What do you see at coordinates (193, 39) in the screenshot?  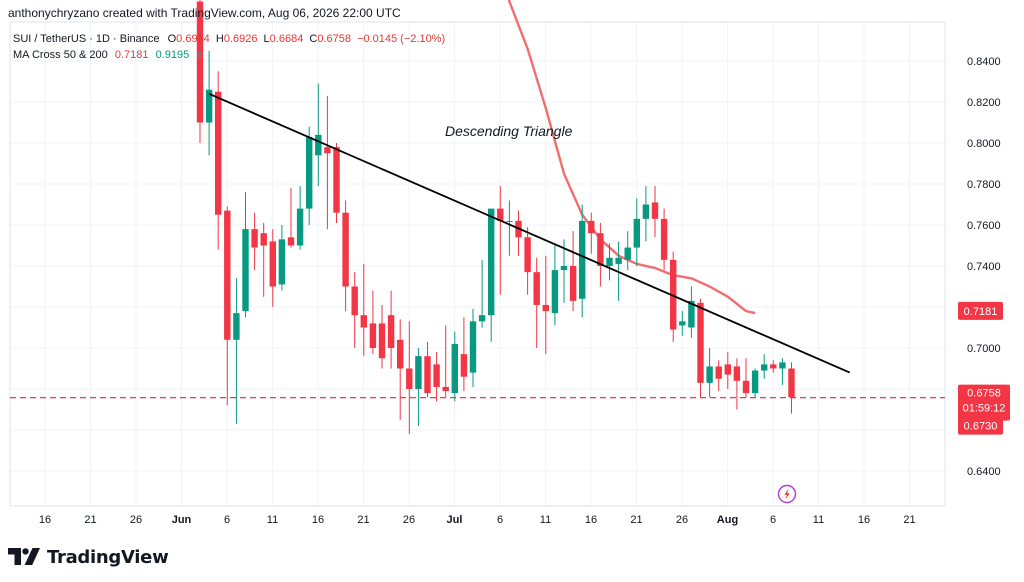 I see `open-value: 0.6904` at bounding box center [193, 39].